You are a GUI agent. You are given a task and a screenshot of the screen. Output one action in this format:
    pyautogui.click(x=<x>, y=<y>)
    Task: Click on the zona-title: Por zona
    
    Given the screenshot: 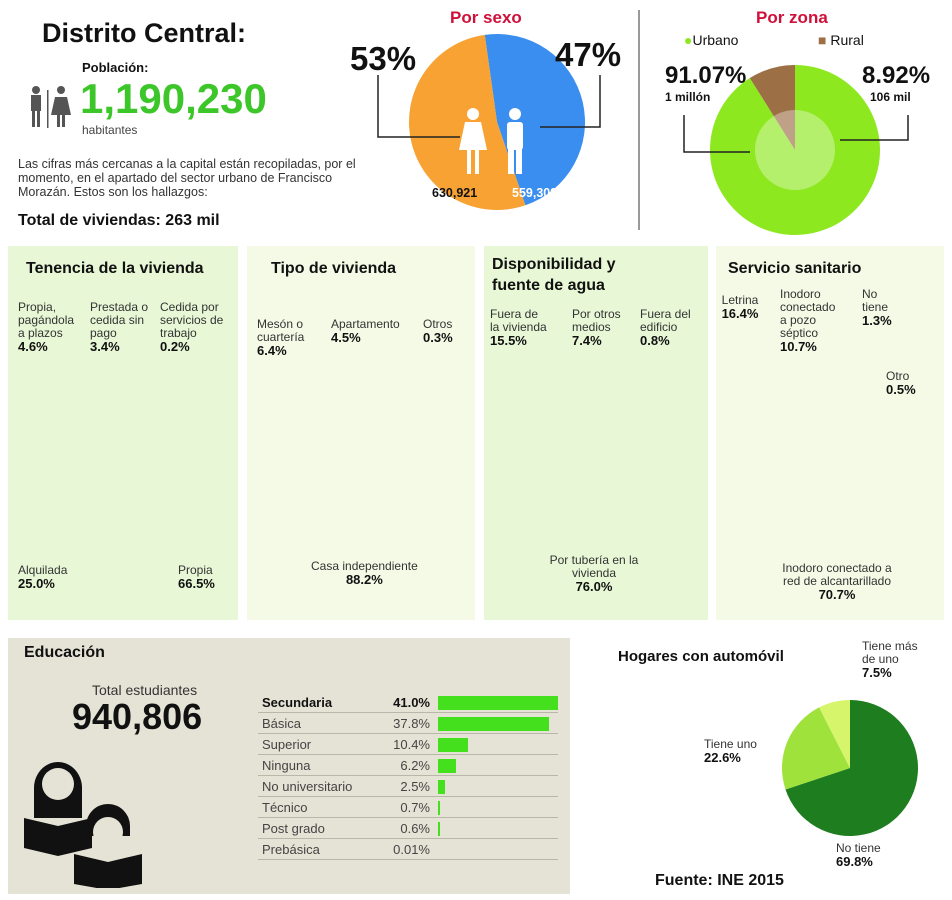 What is the action you would take?
    pyautogui.click(x=792, y=17)
    